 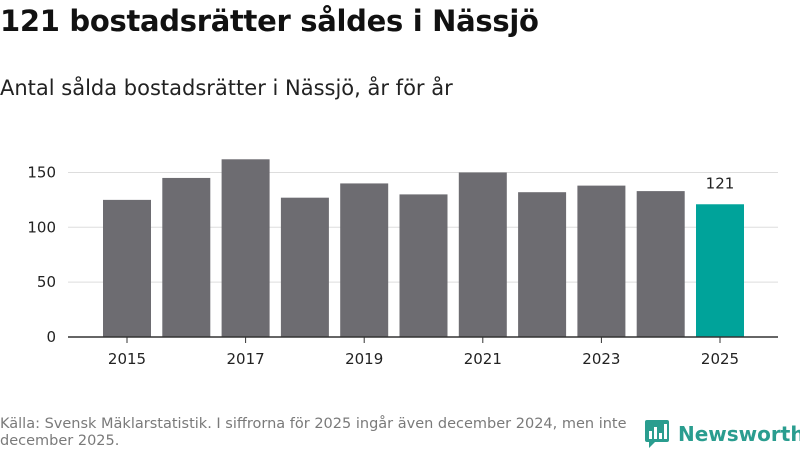 I want to click on x-tick-label: 2021, so click(x=483, y=359).